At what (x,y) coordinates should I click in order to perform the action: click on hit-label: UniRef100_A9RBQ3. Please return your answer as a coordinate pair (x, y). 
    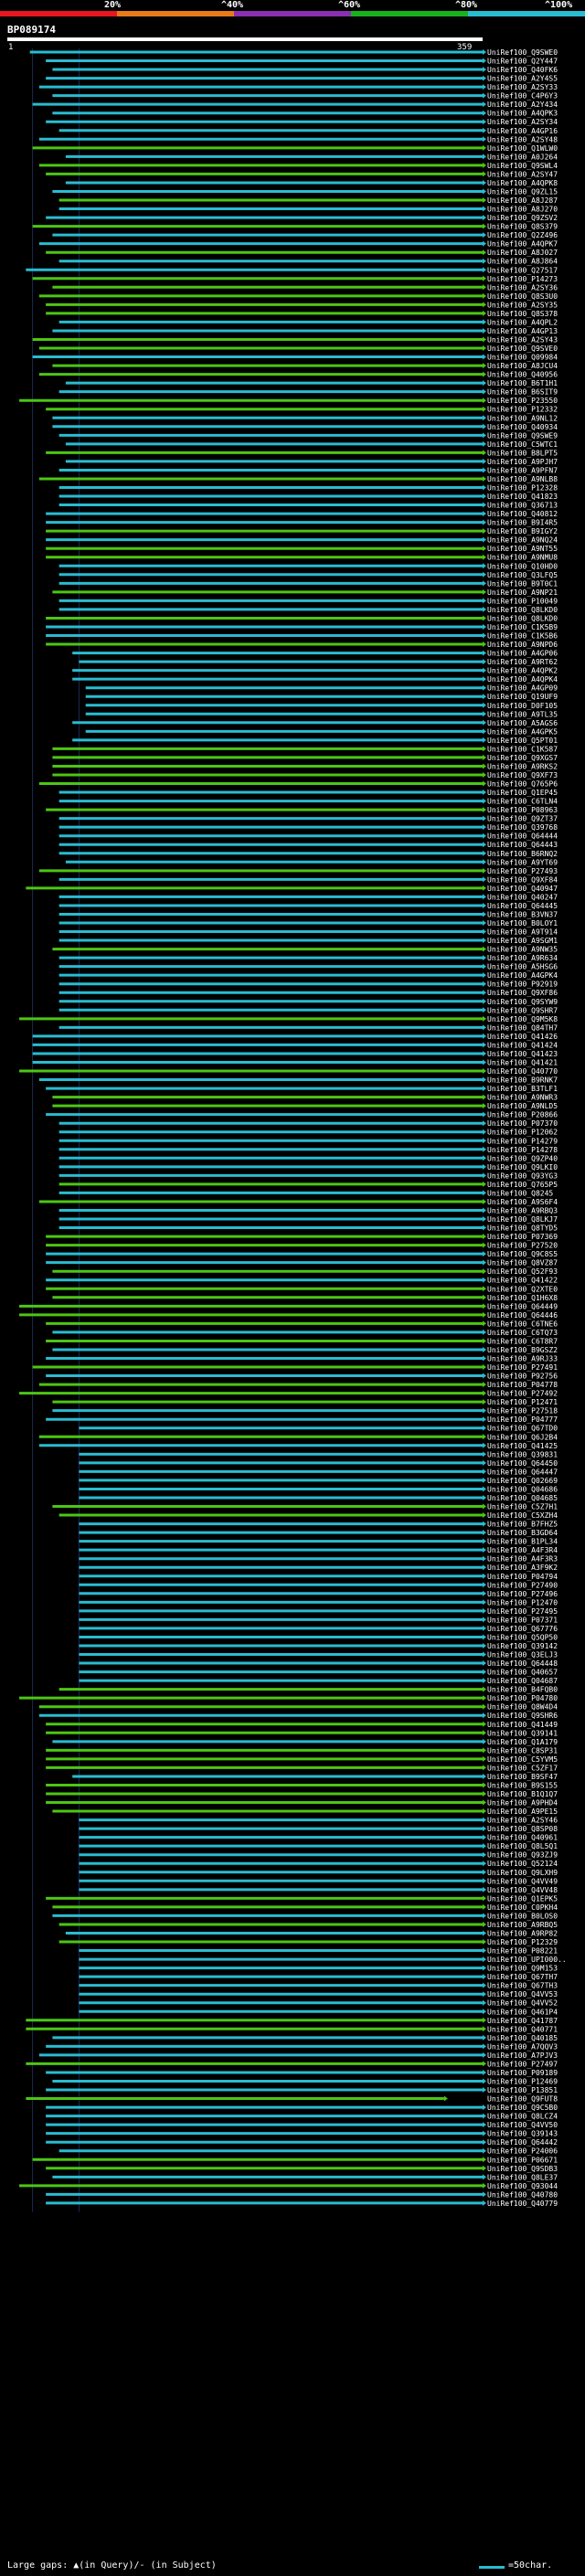
    Looking at the image, I should click on (522, 1210).